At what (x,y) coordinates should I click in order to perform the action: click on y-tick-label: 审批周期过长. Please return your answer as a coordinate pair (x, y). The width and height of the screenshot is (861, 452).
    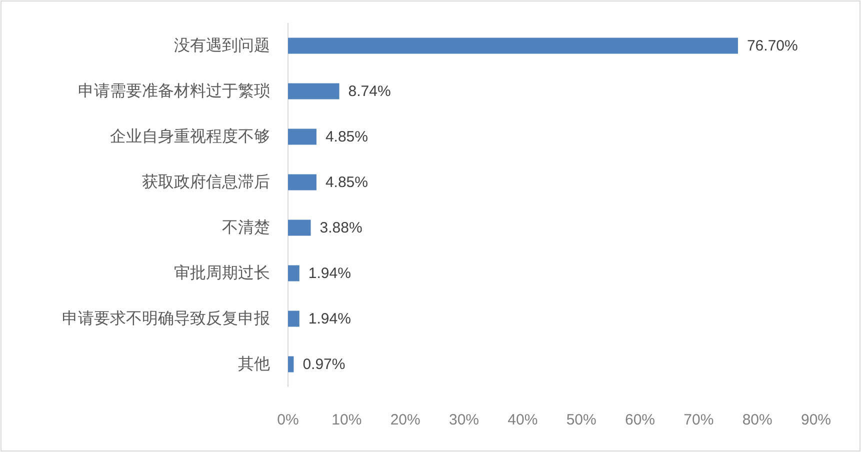
    Looking at the image, I should click on (222, 273).